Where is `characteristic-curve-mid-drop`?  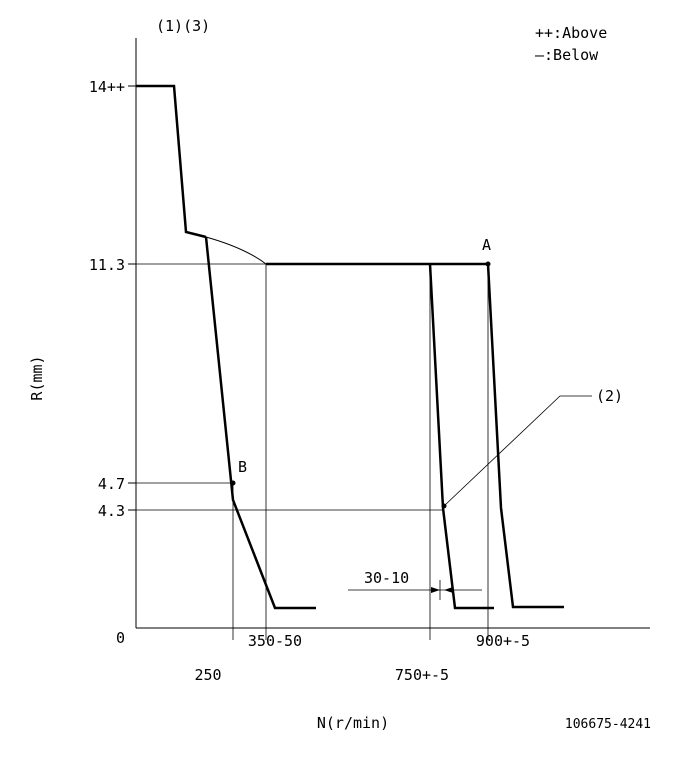 characteristic-curve-mid-drop is located at coordinates (461, 436).